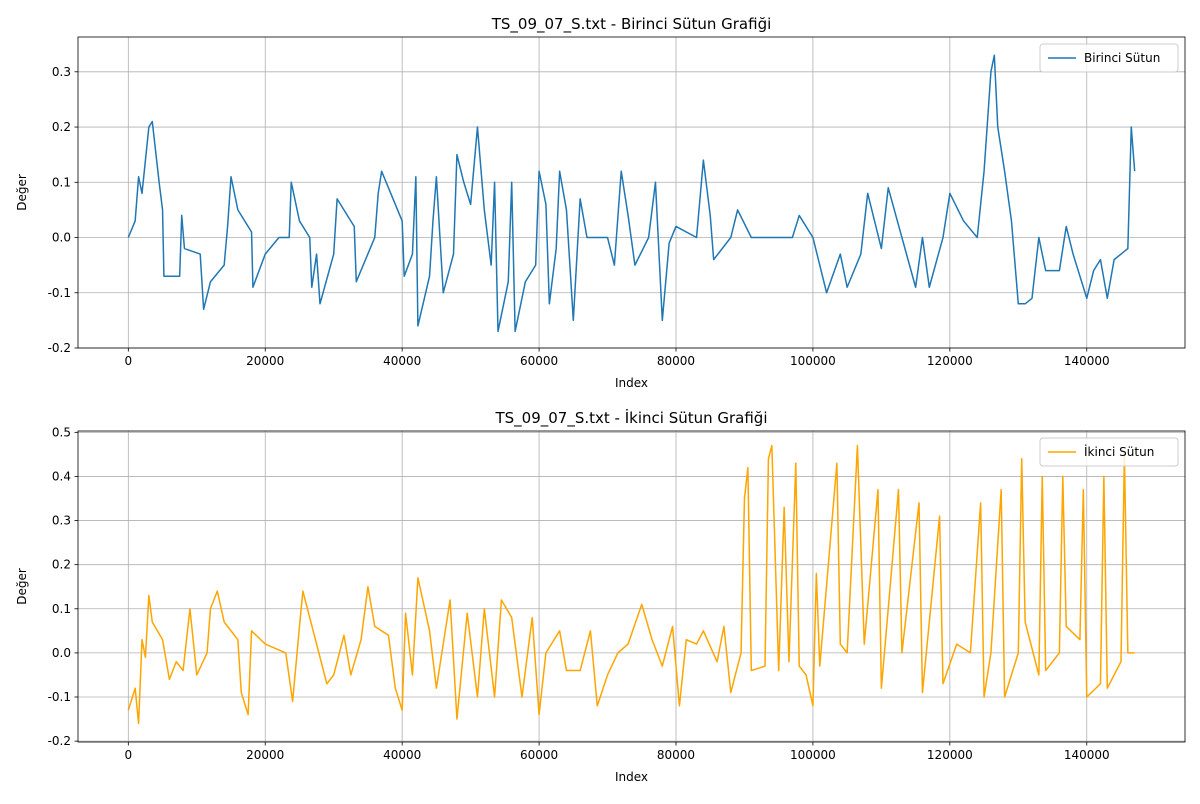  I want to click on y-tick-label: 0.5, so click(61, 432).